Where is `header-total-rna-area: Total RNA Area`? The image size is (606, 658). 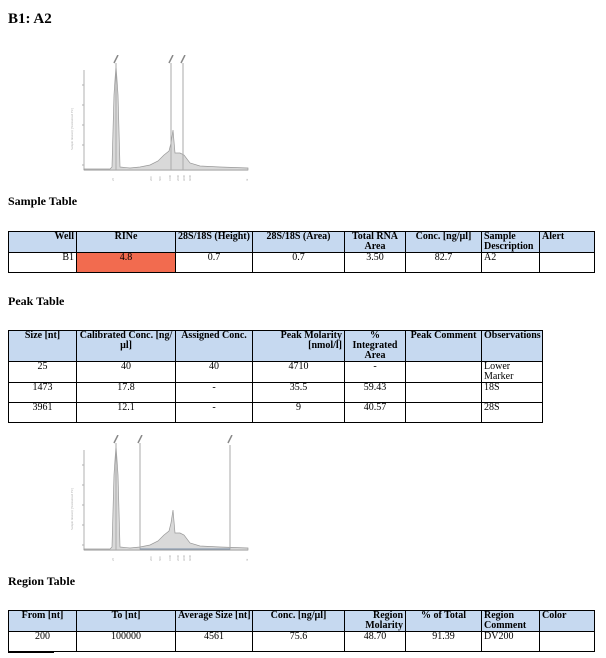
header-total-rna-area: Total RNA Area is located at coordinates (375, 242).